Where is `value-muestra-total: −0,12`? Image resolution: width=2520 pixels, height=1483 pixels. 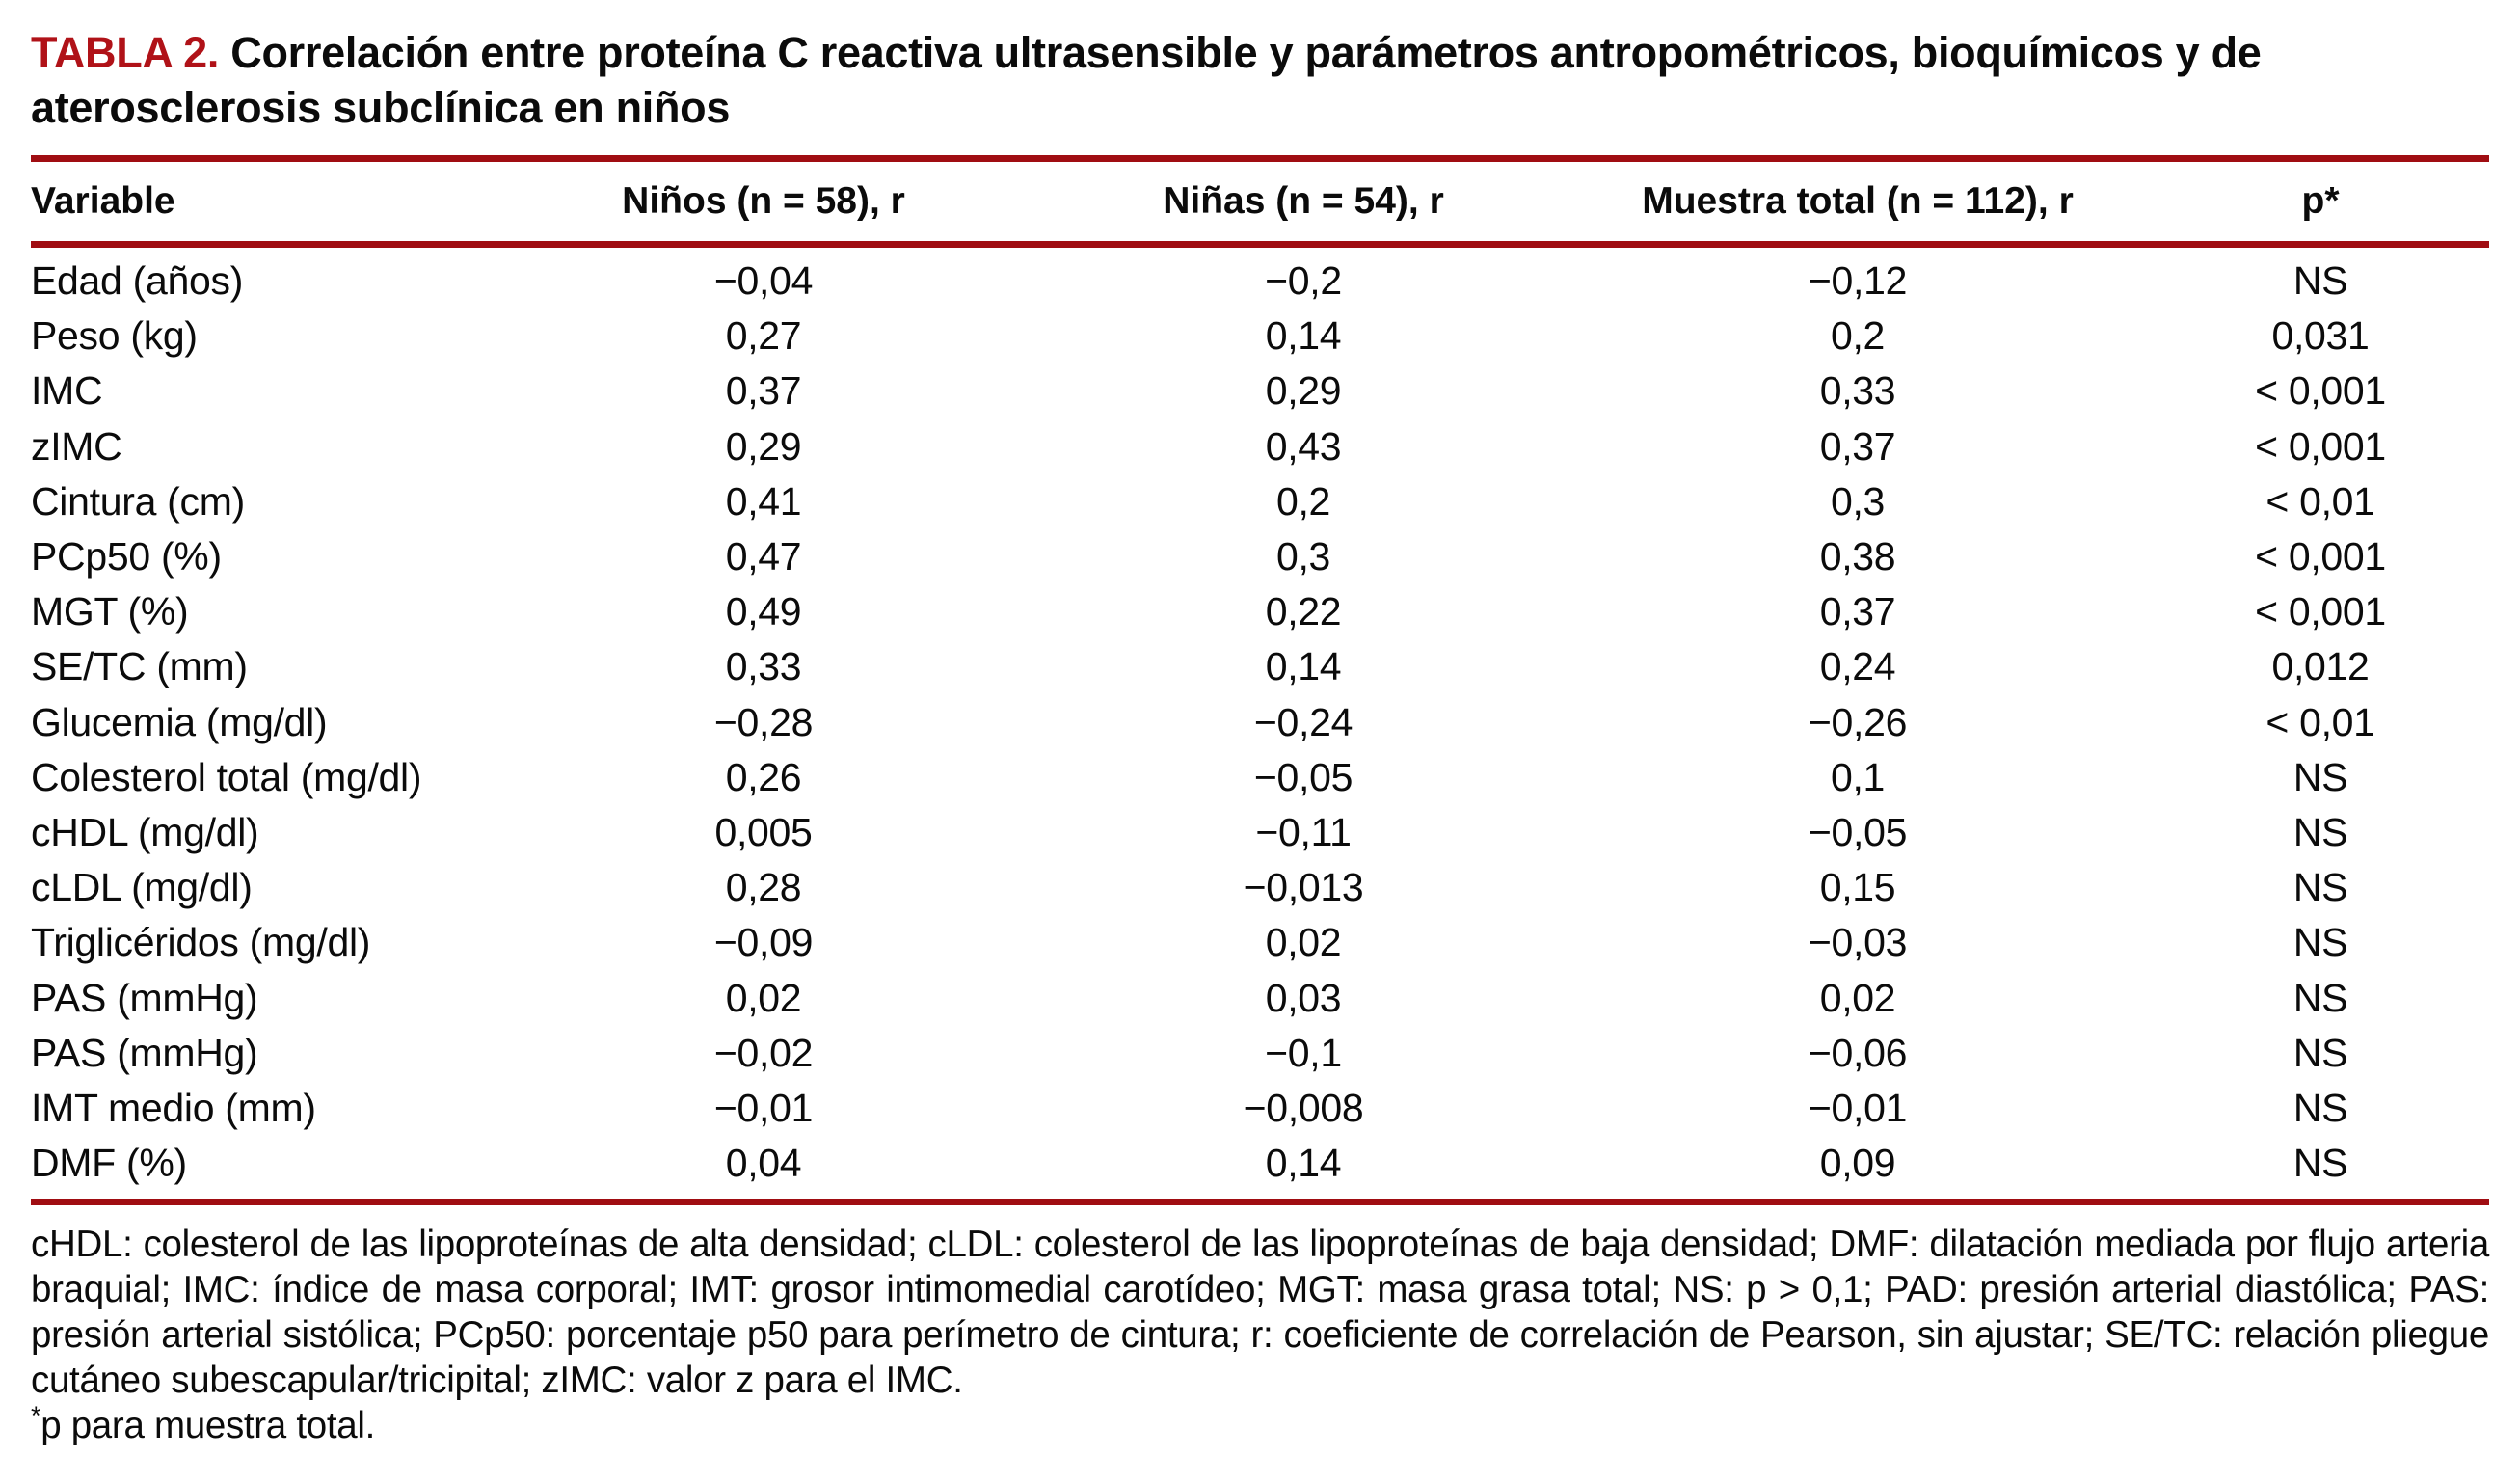 value-muestra-total: −0,12 is located at coordinates (1858, 281).